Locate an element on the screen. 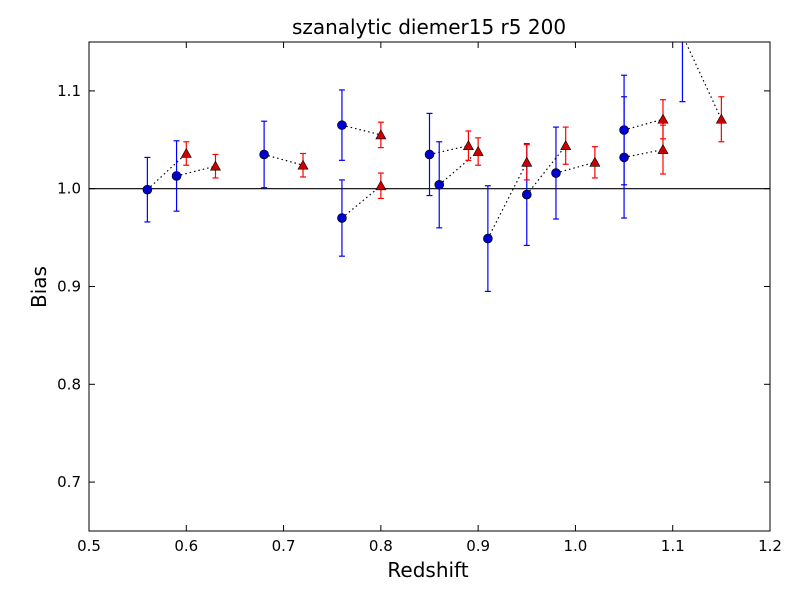  x-tick-label: 1.2 is located at coordinates (770, 546).